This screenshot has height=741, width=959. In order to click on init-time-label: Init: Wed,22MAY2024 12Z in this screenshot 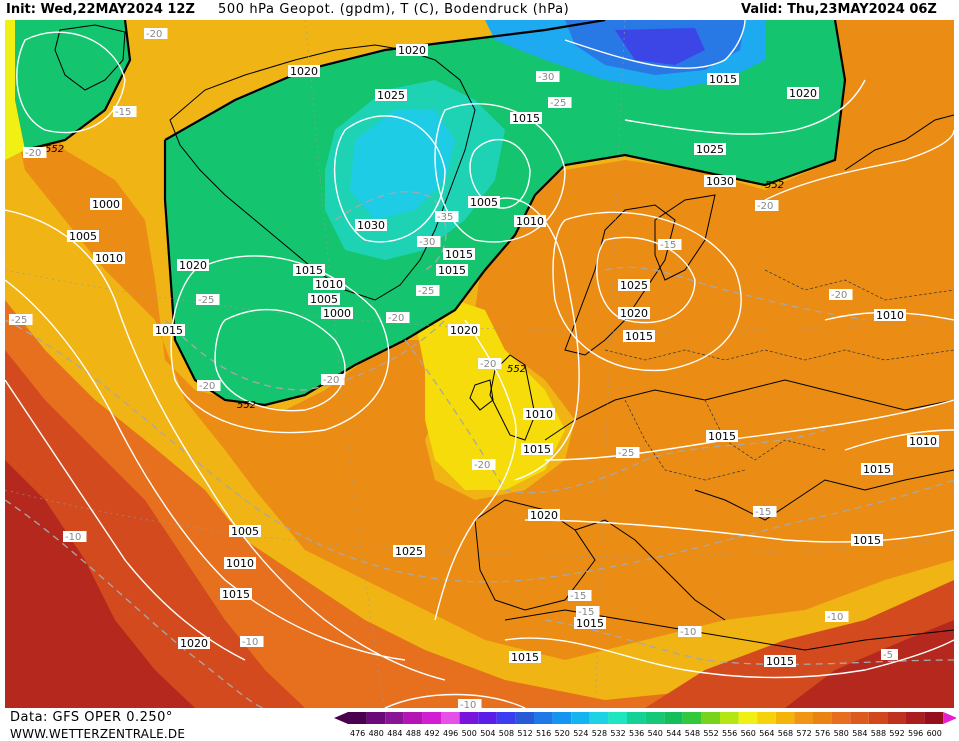, I will do `click(100, 9)`.